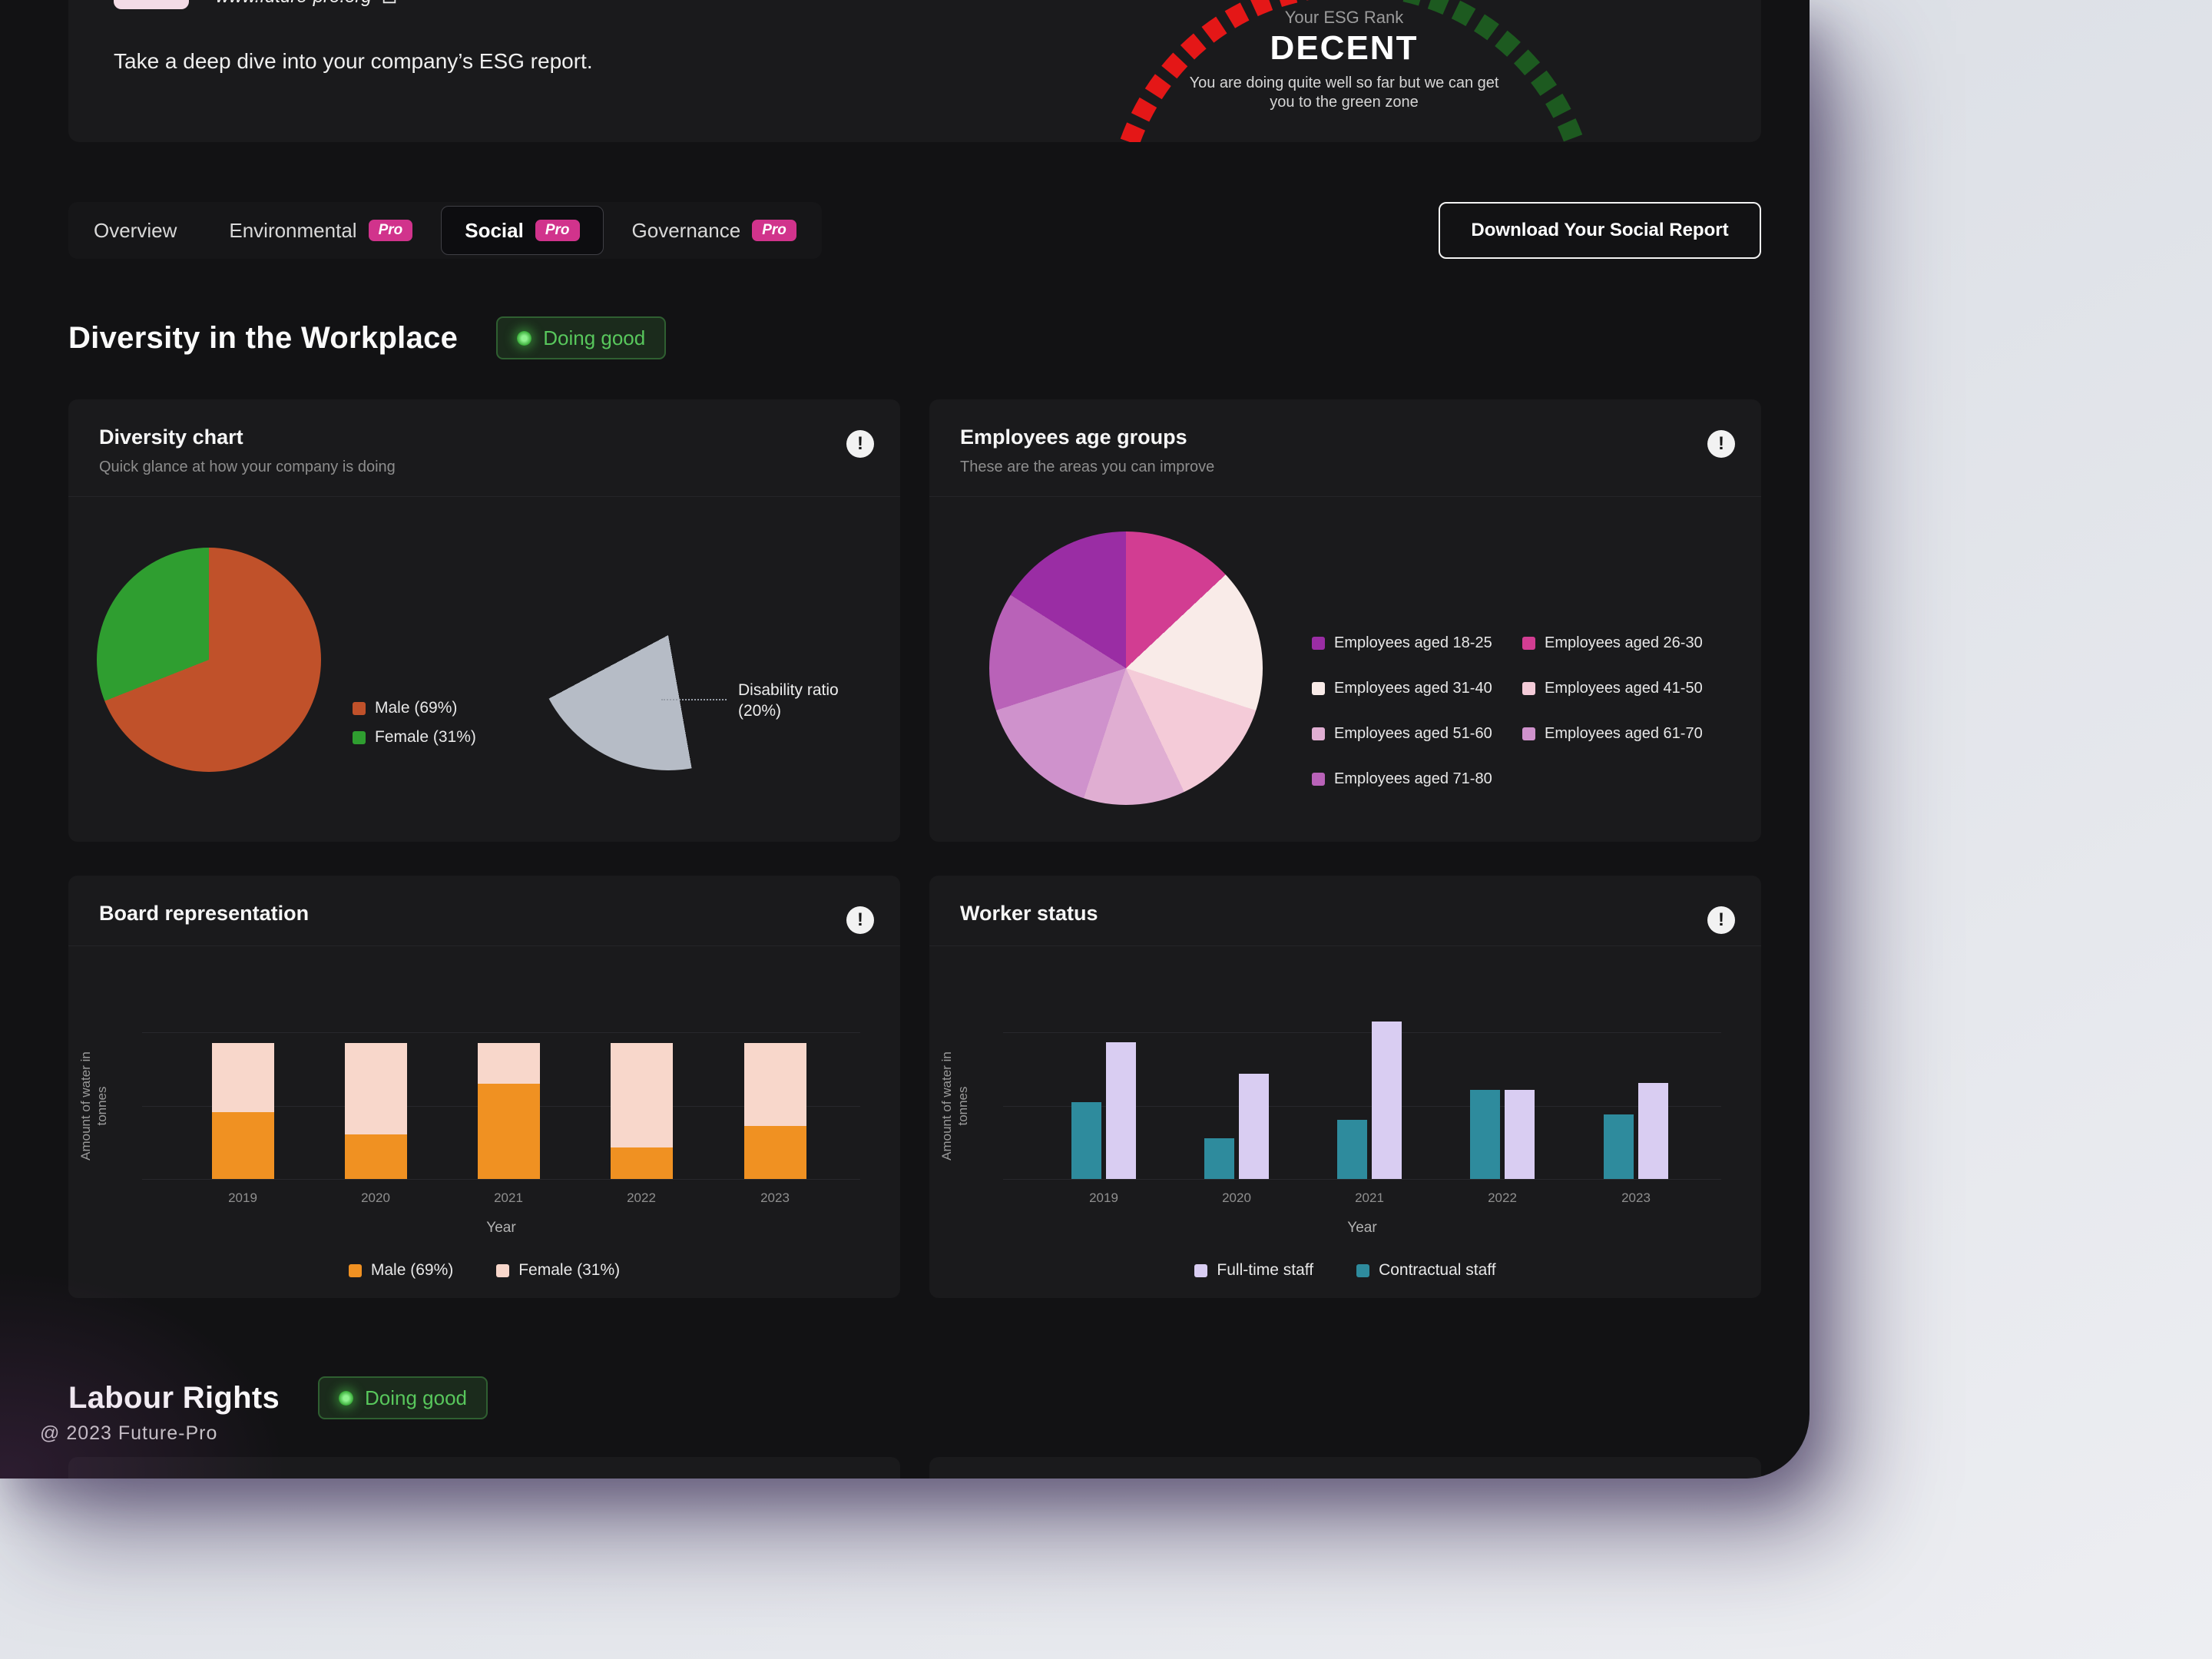  I want to click on gender-pie-legend: Male (69%) Female (31%), so click(415, 723).